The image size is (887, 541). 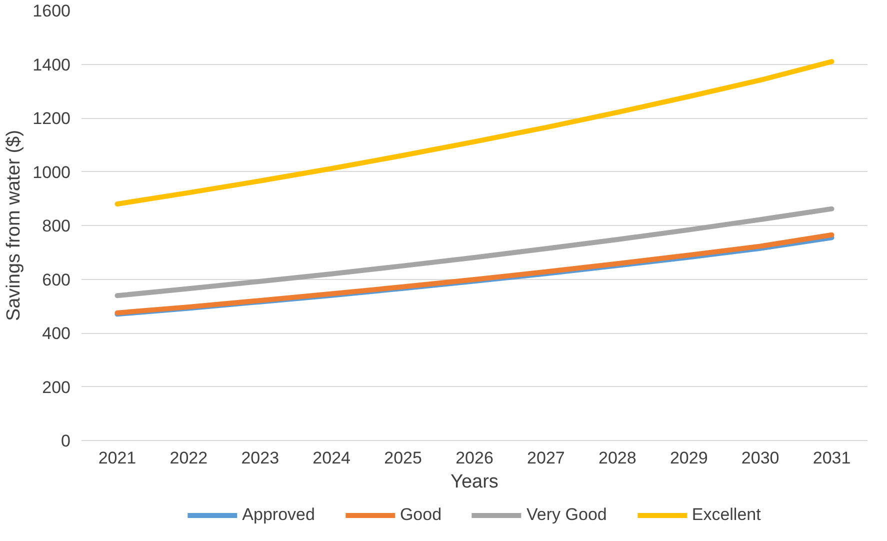 What do you see at coordinates (14, 226) in the screenshot?
I see `y-axis-title: Savings from water ($)` at bounding box center [14, 226].